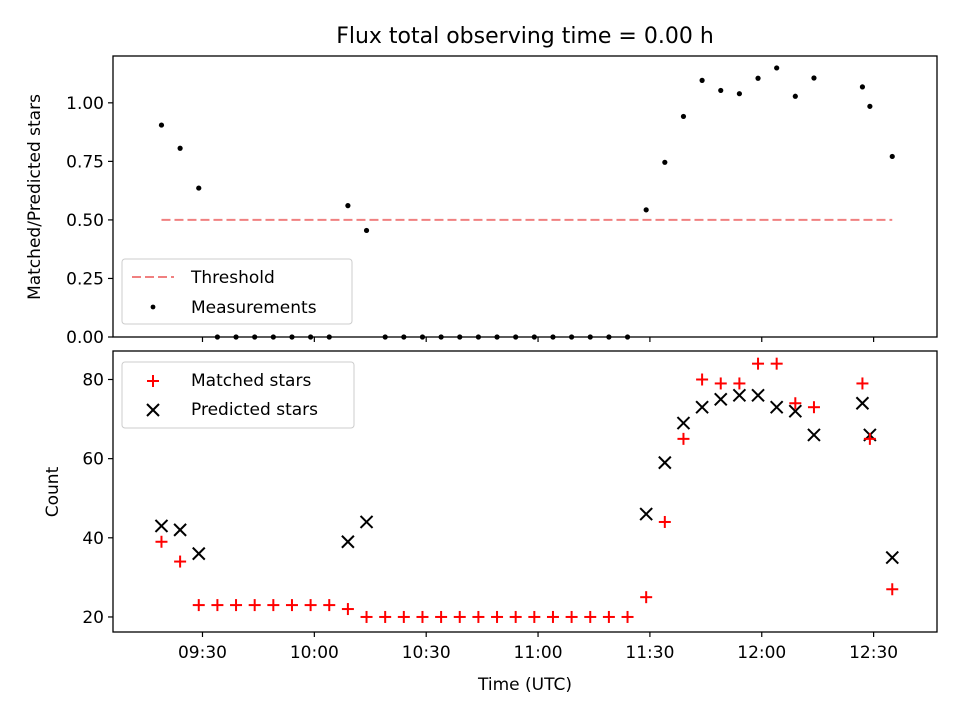  I want to click on measurements-legend-swatch, so click(153, 307).